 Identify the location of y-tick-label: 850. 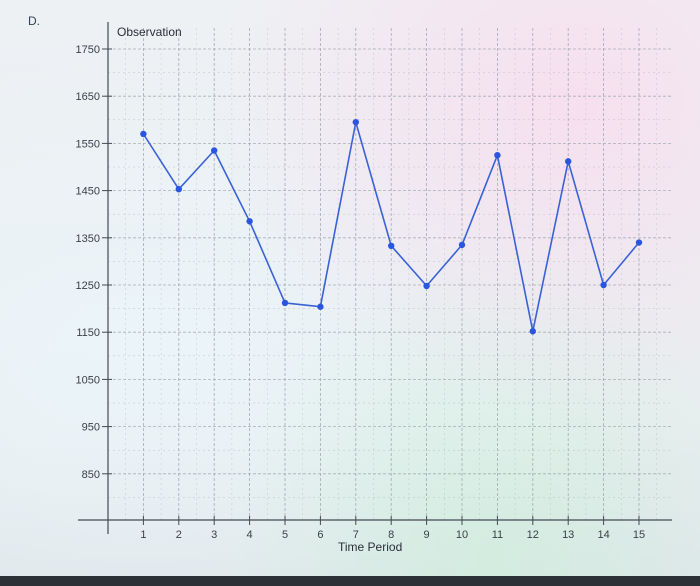
(91, 475).